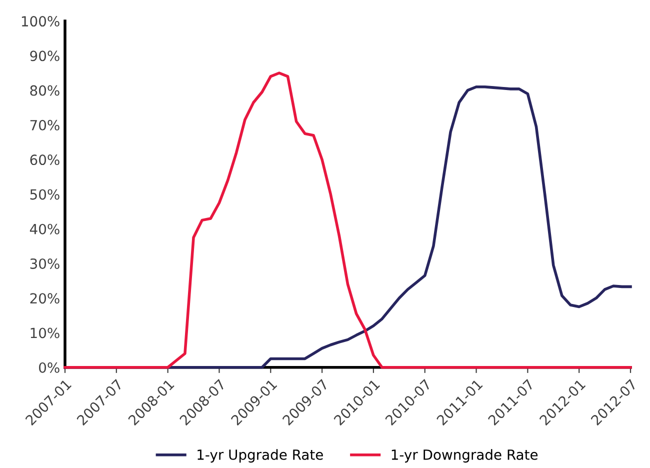  I want to click on y-tick-label: 60%, so click(45, 160).